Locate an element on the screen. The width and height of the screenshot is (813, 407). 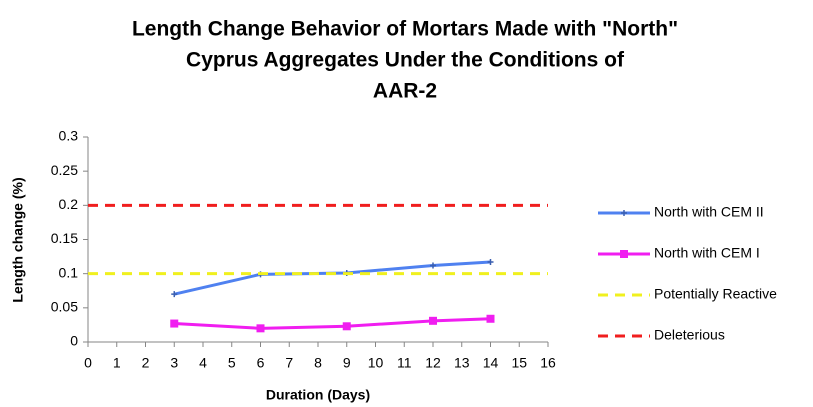
x-tick-label: 2 is located at coordinates (146, 363).